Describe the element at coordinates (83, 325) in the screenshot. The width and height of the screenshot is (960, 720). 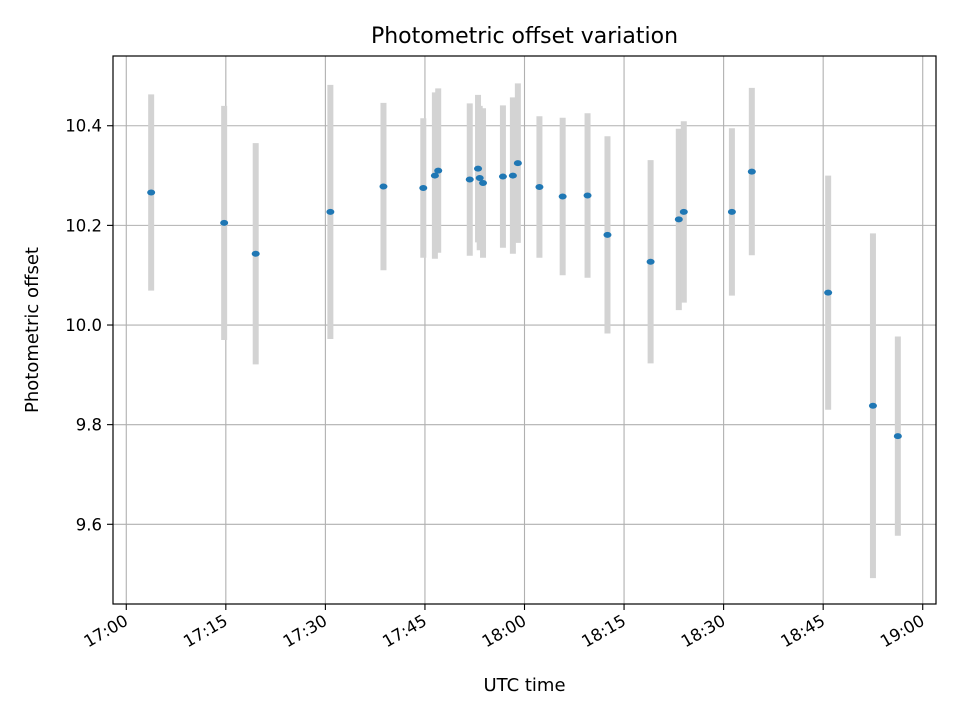
I see `y-tick-label: 10.0` at that location.